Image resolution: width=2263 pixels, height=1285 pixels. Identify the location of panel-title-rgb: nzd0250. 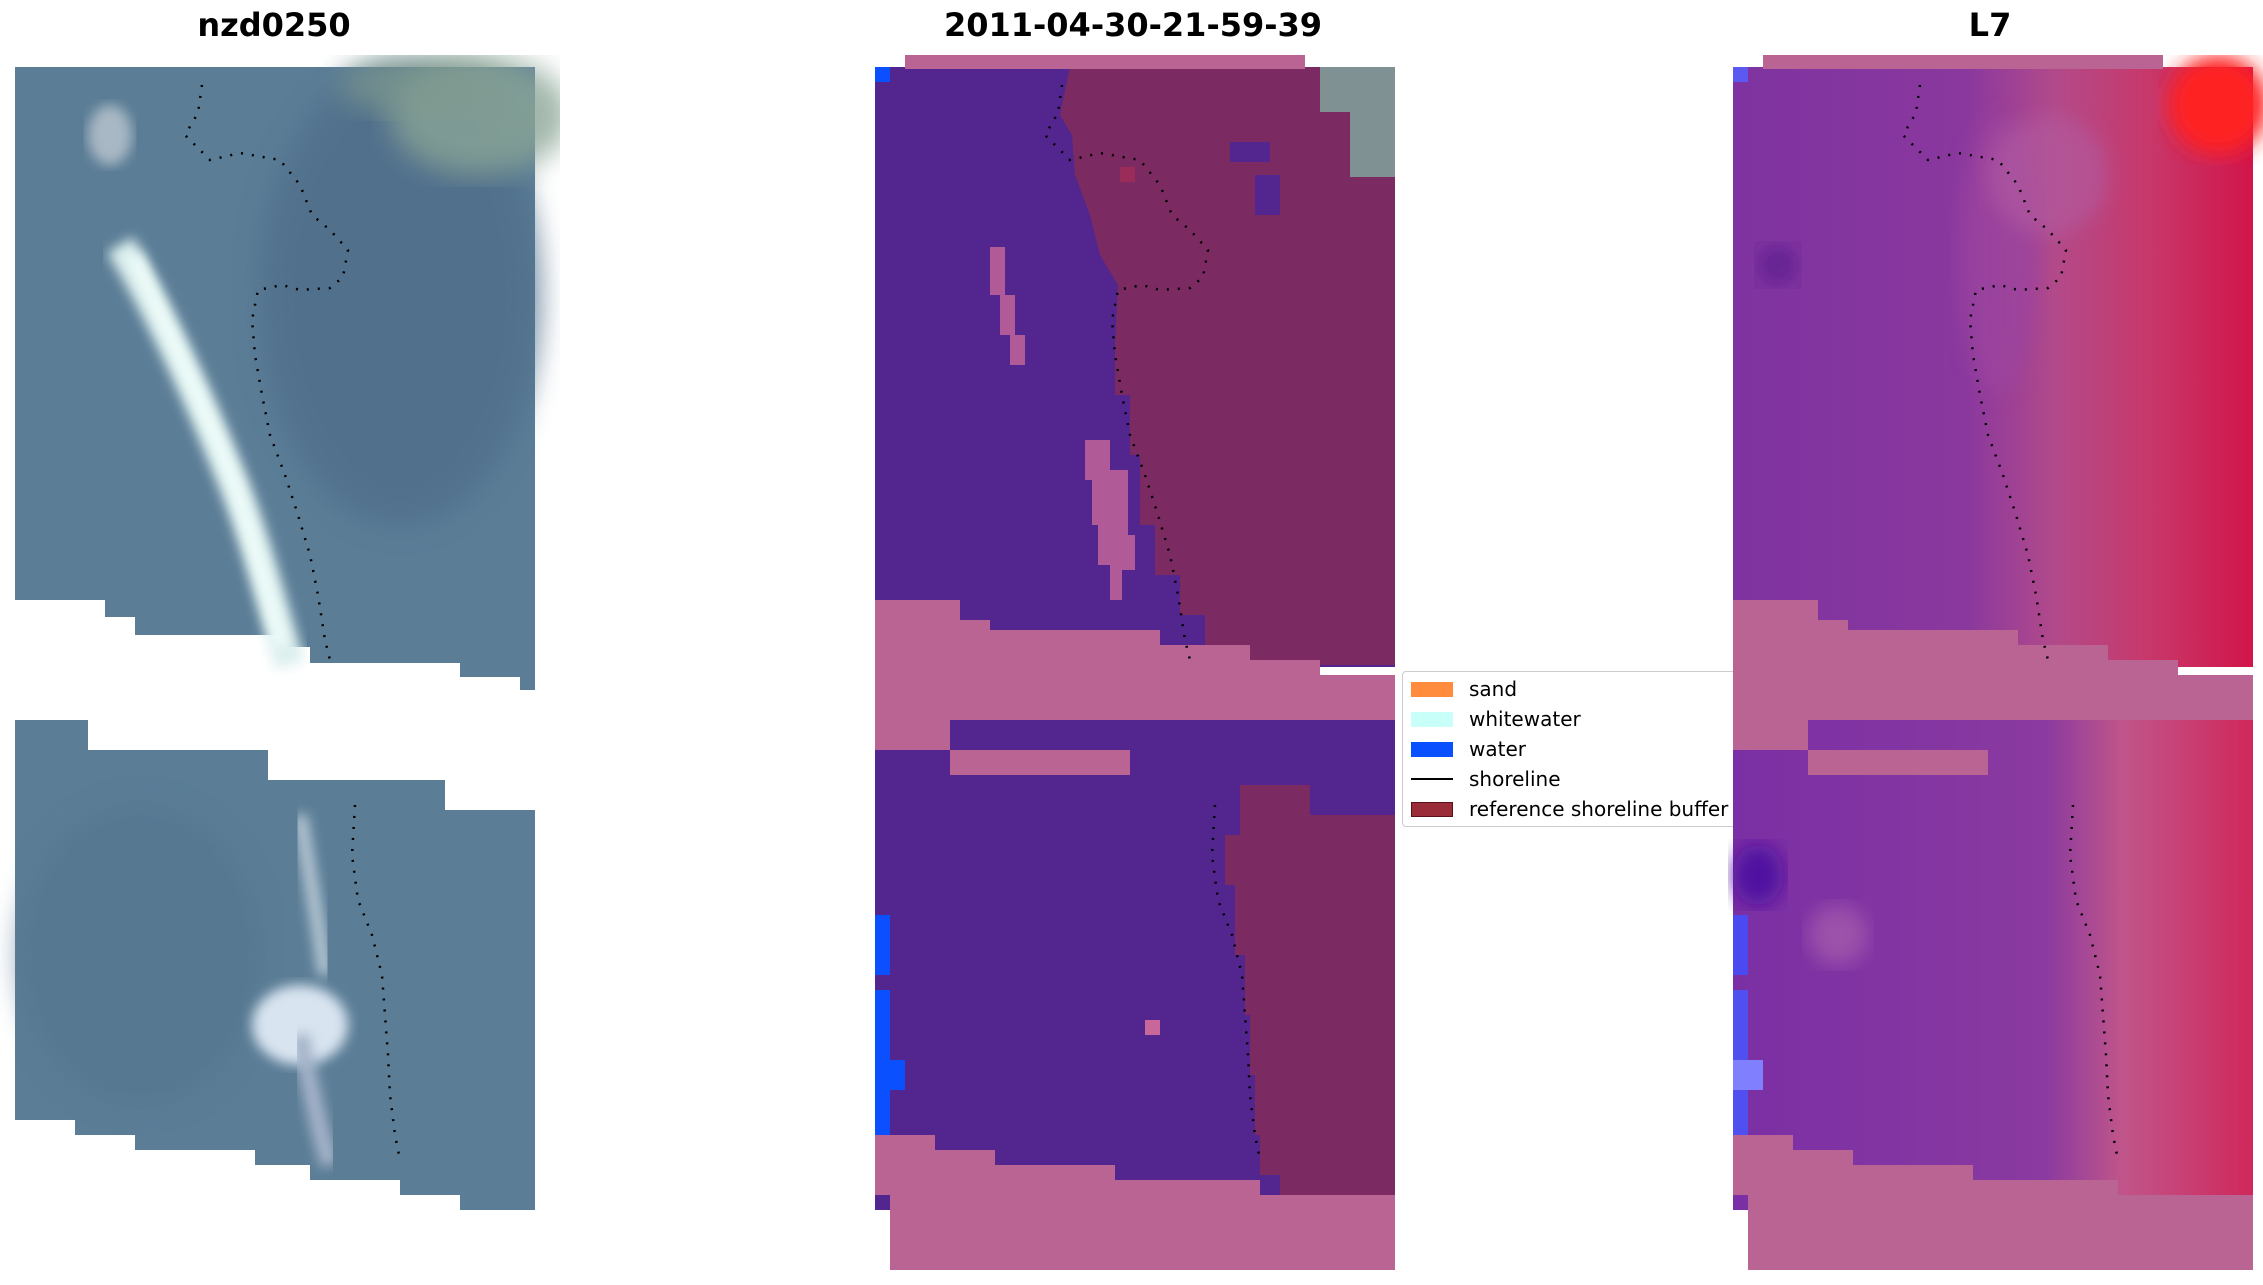
(274, 25).